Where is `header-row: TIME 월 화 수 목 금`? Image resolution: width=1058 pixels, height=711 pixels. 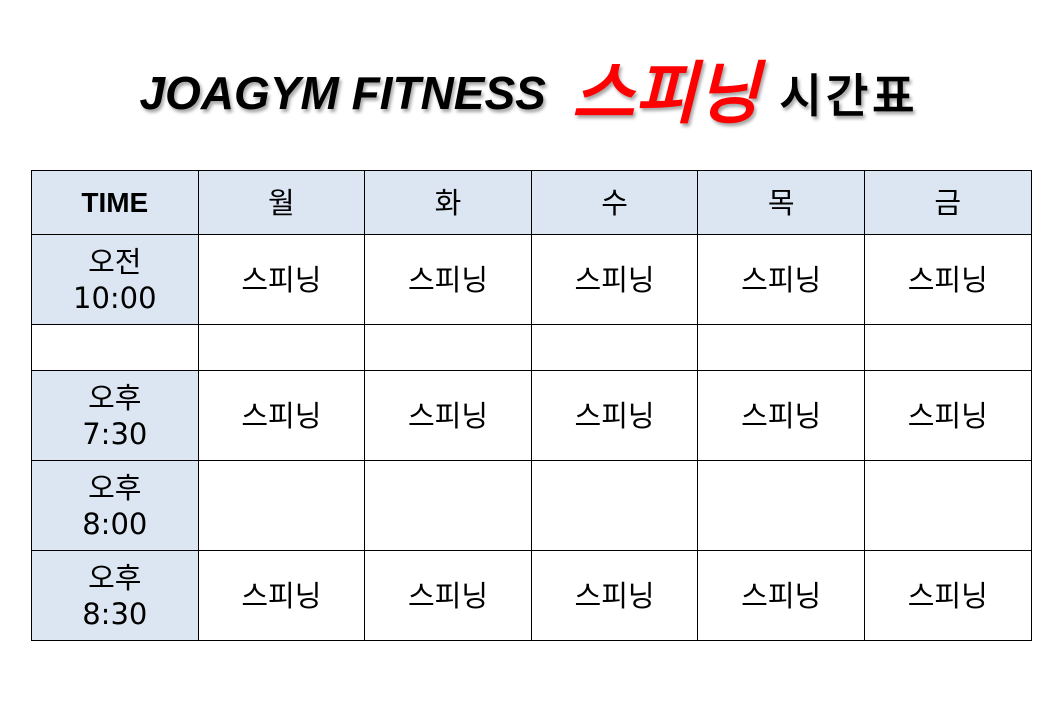 header-row: TIME 월 화 수 목 금 is located at coordinates (531, 202).